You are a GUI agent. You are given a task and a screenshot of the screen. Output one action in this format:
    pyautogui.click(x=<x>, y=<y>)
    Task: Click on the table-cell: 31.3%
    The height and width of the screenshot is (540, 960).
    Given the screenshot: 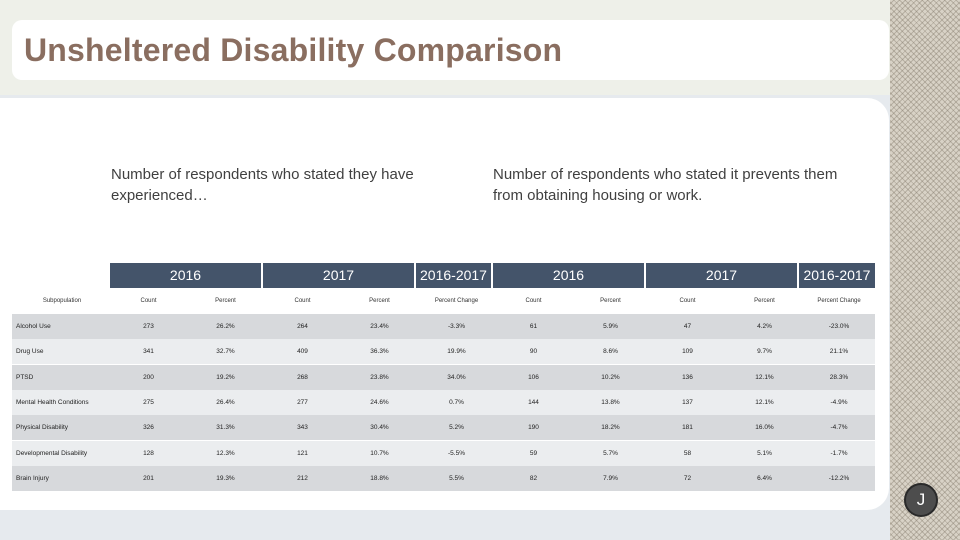 What is the action you would take?
    pyautogui.click(x=225, y=428)
    